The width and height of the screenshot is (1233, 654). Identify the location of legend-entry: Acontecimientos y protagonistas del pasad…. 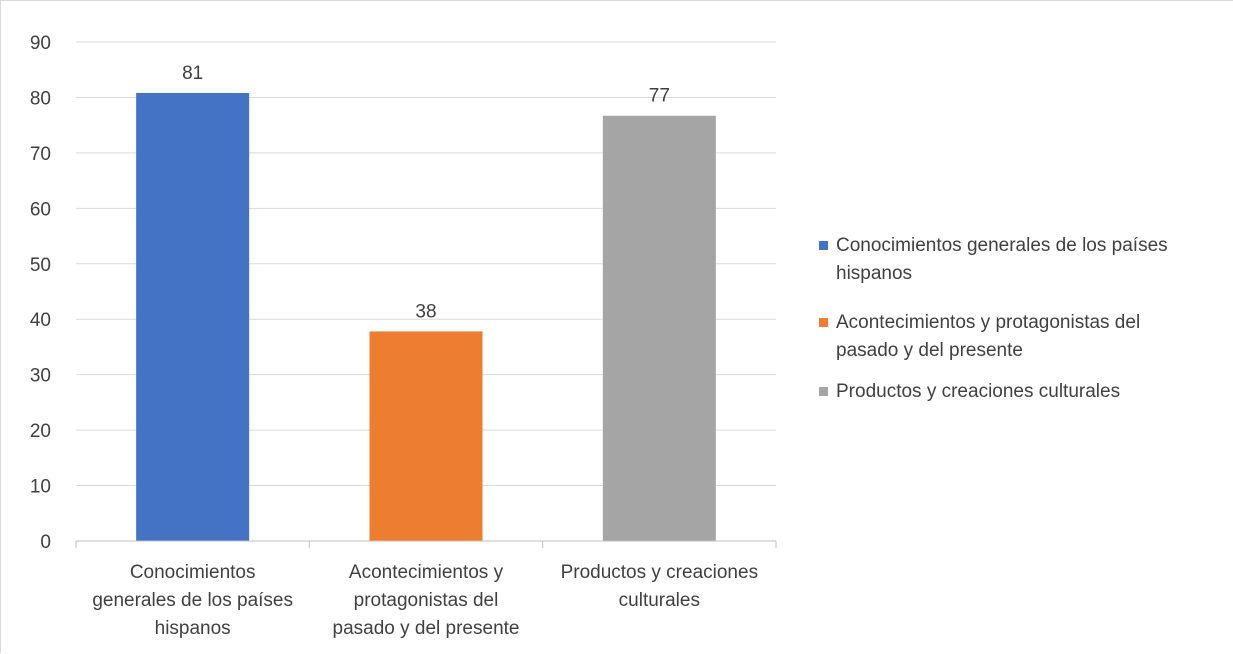
(988, 336).